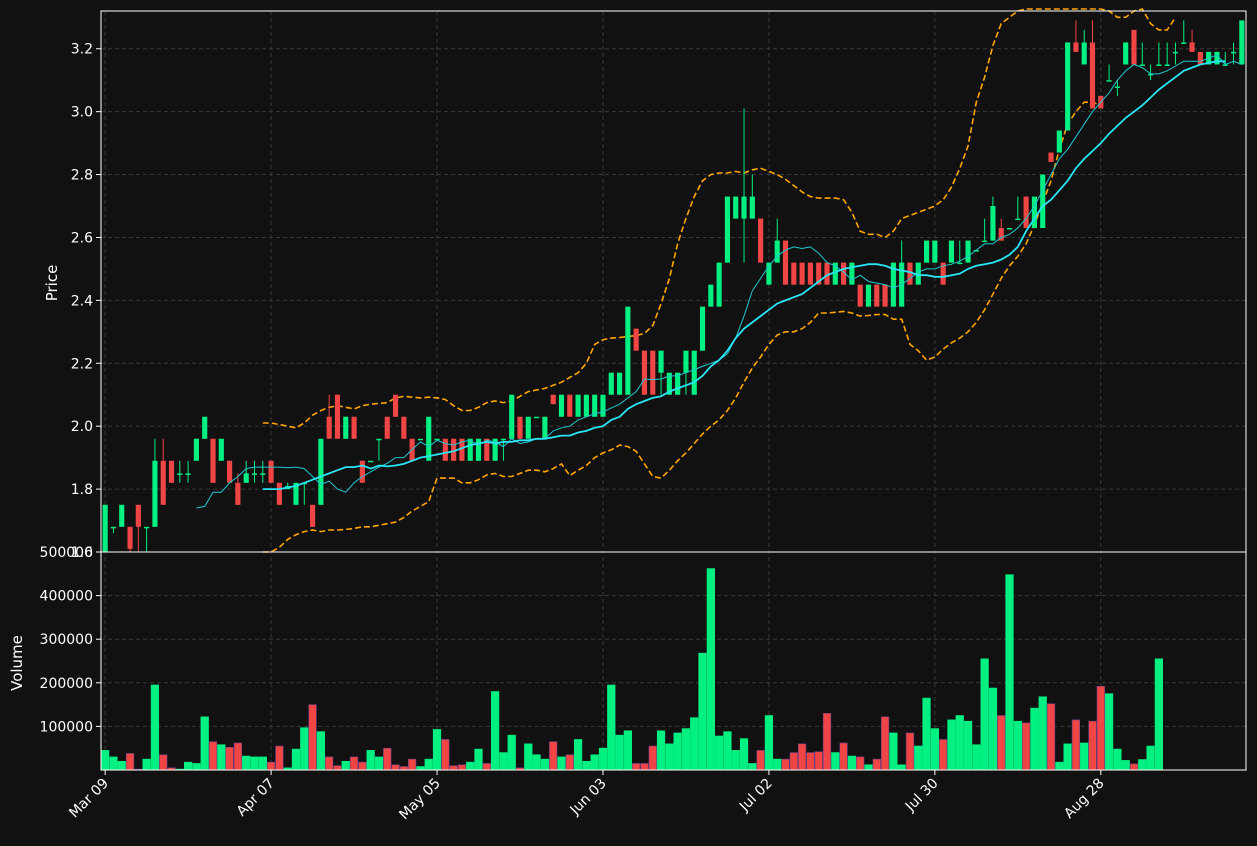 The height and width of the screenshot is (846, 1257). What do you see at coordinates (82, 50) in the screenshot?
I see `price-tick-label: 3.2` at bounding box center [82, 50].